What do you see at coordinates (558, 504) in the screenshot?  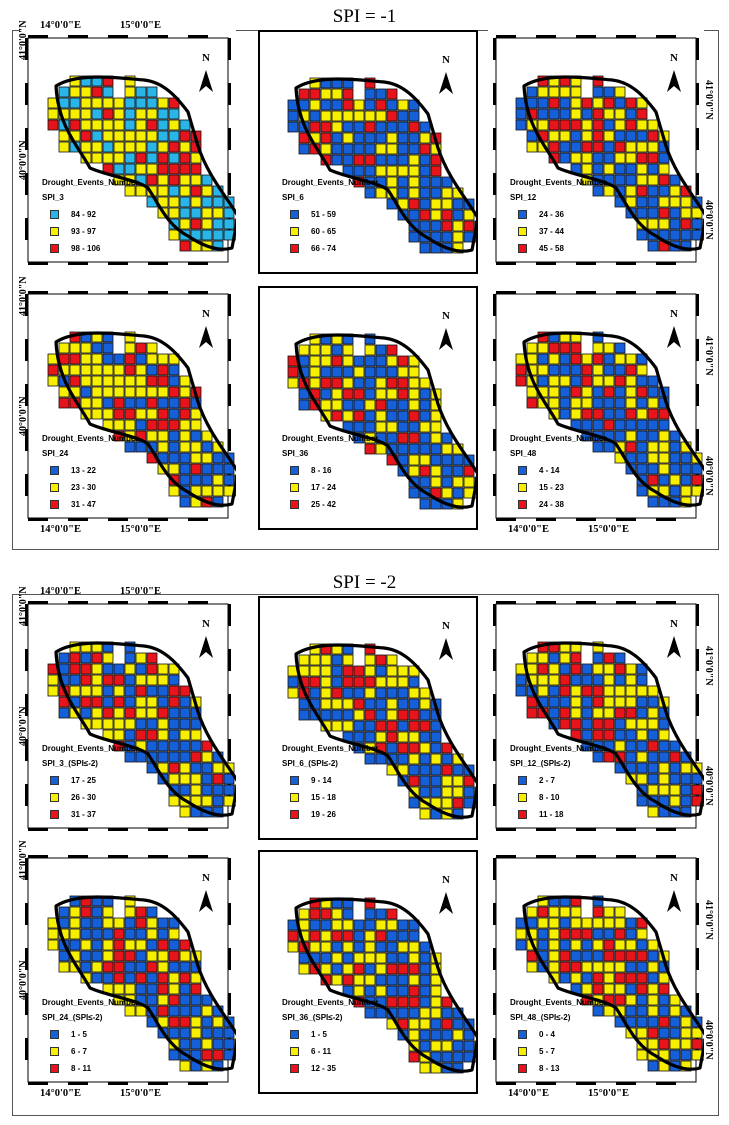 I see `legend-class: 24 - 38` at bounding box center [558, 504].